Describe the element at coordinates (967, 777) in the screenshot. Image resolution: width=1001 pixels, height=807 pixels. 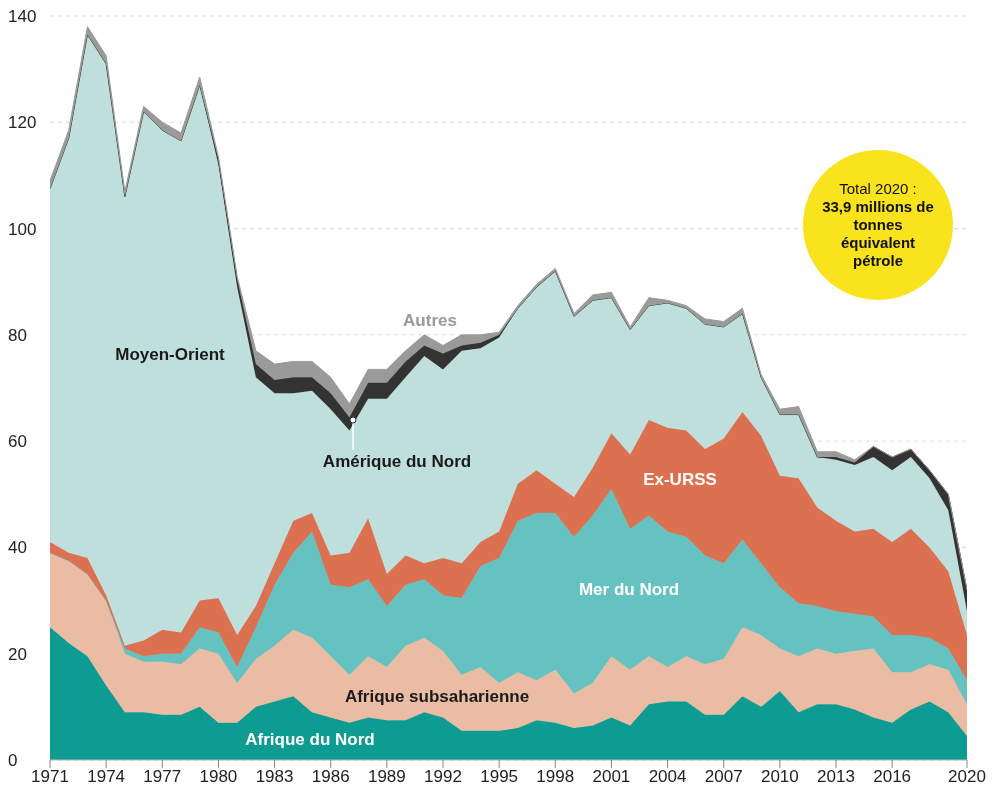
I see `x-tick-label: 2020` at that location.